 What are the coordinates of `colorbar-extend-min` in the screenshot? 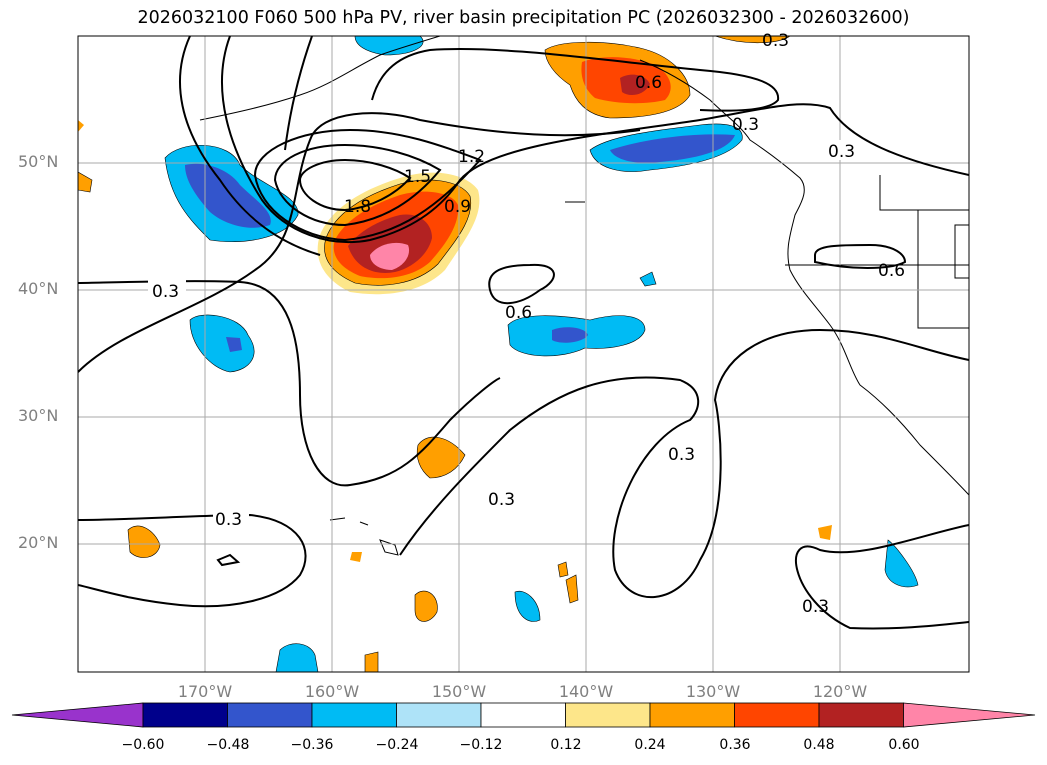 It's located at (77, 715).